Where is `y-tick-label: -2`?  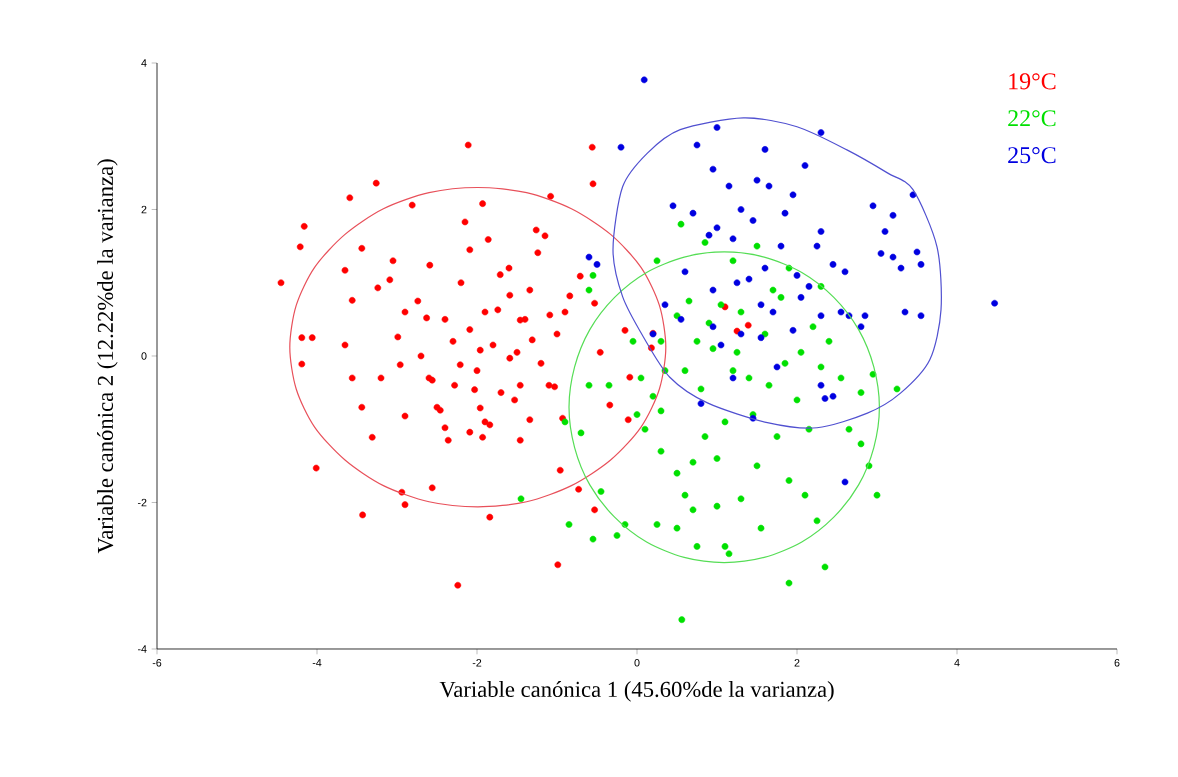 y-tick-label: -2 is located at coordinates (142, 502).